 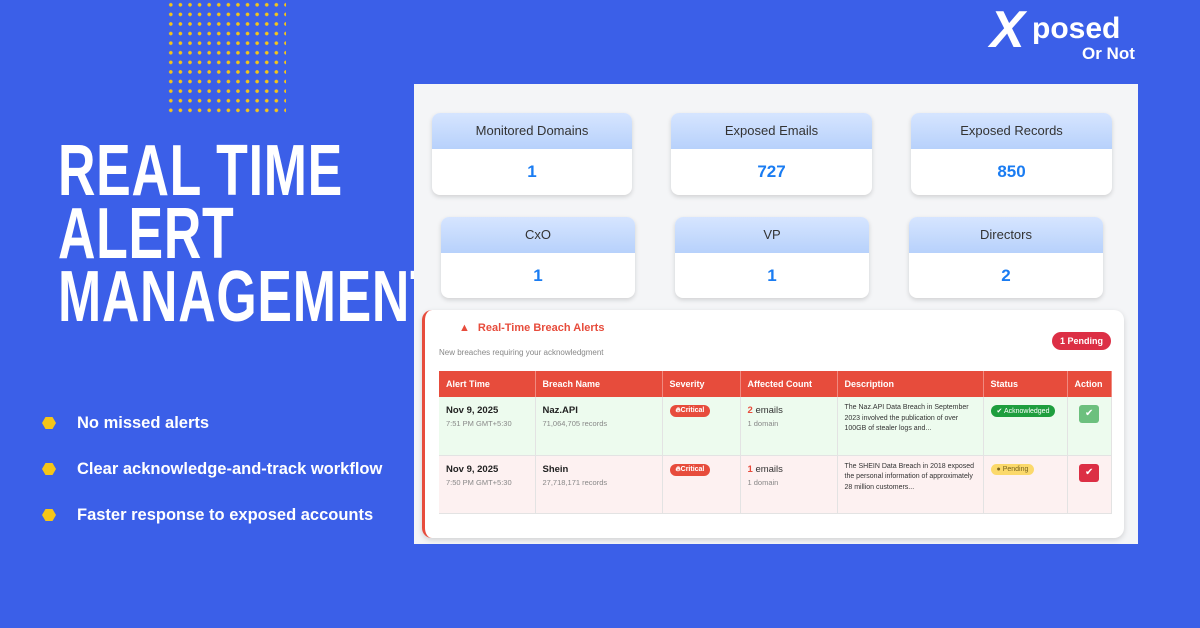 I want to click on column-header: Breach Name, so click(x=599, y=384).